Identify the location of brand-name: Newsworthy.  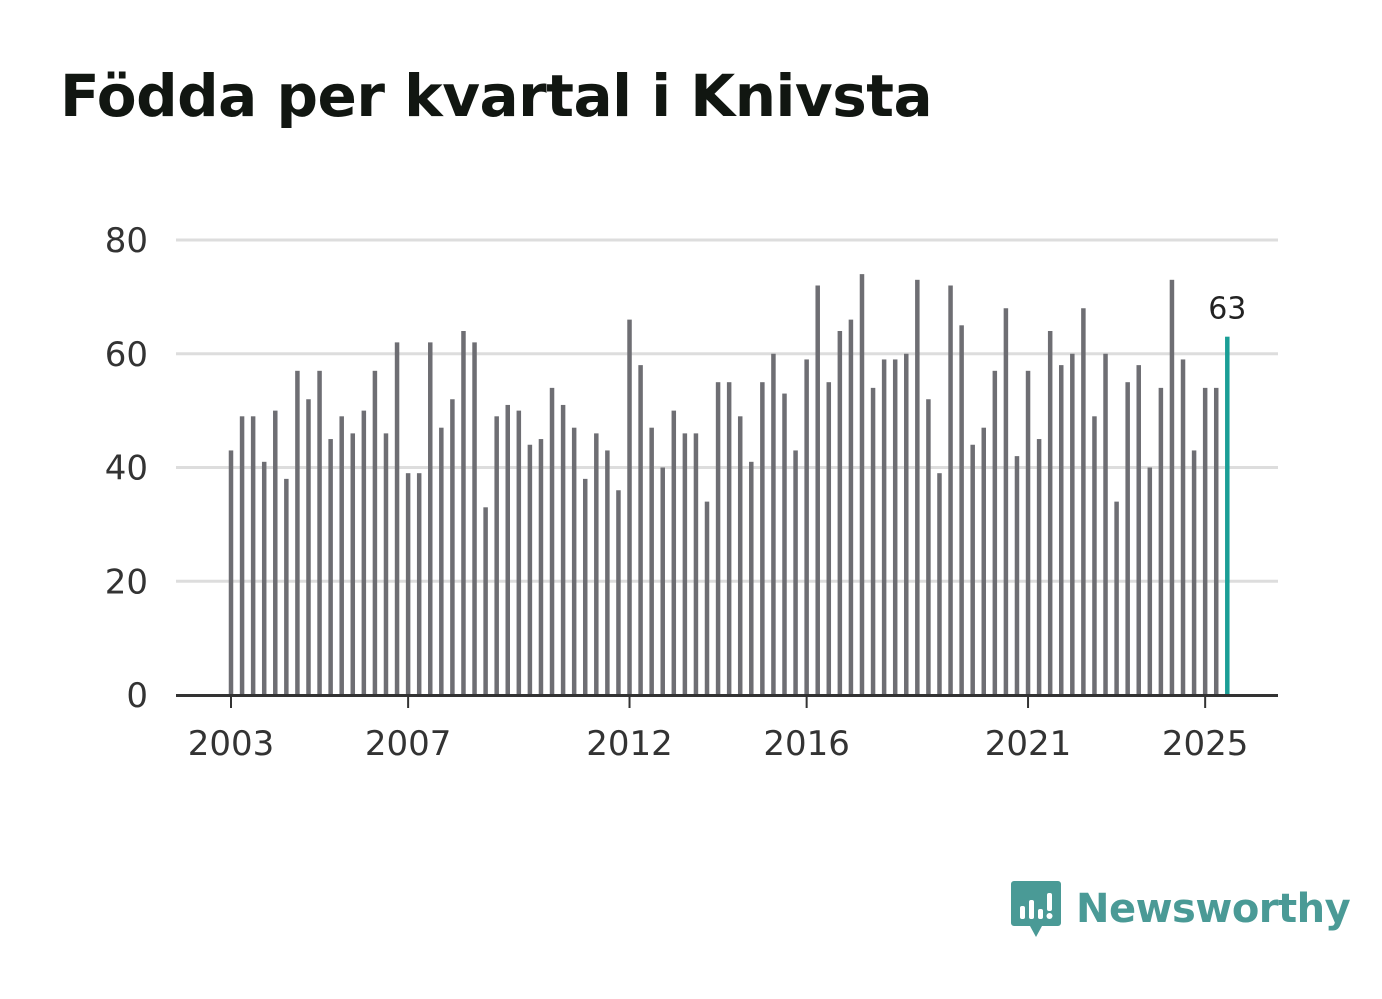
(1213, 909).